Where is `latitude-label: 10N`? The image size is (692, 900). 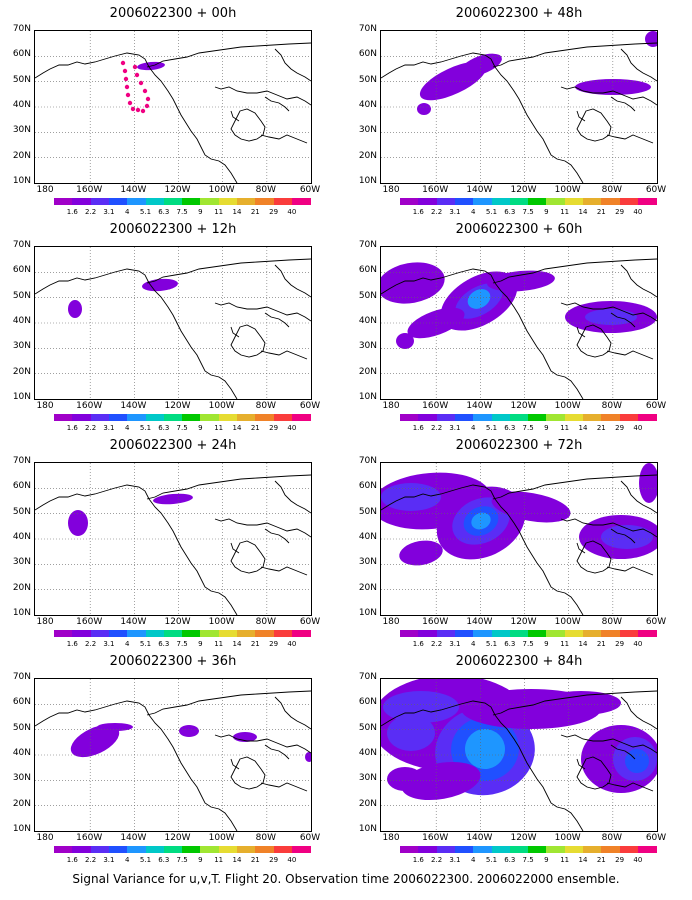
latitude-label: 10N is located at coordinates (21, 181).